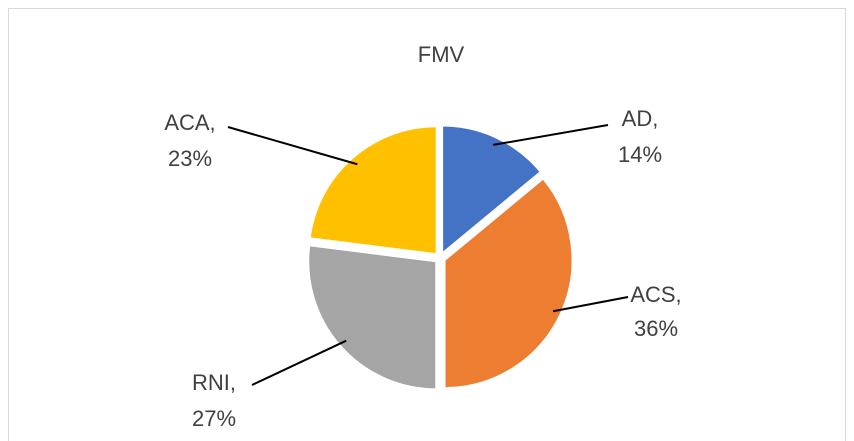  I want to click on data-label-category: RNI,, so click(214, 382).